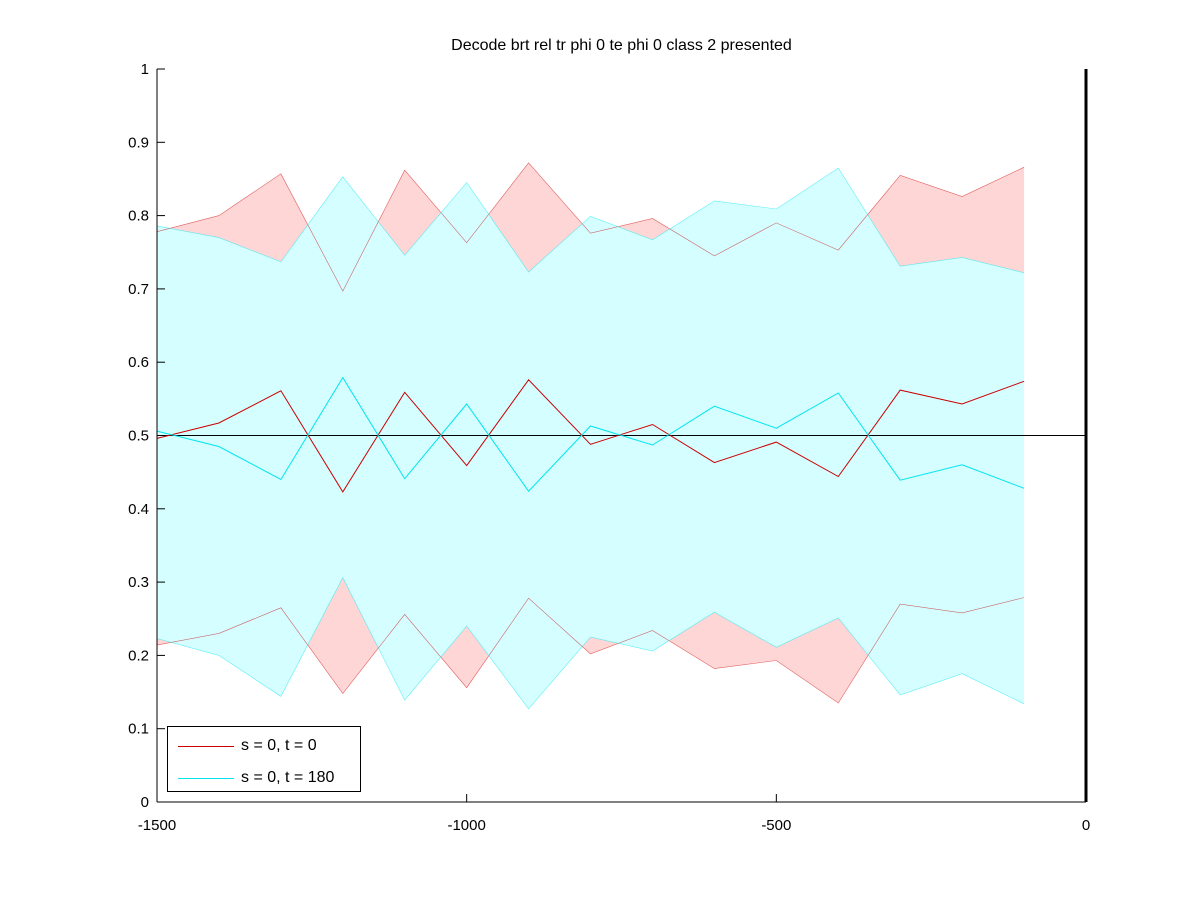  Describe the element at coordinates (138, 216) in the screenshot. I see `y-tick-label: 0.8` at that location.